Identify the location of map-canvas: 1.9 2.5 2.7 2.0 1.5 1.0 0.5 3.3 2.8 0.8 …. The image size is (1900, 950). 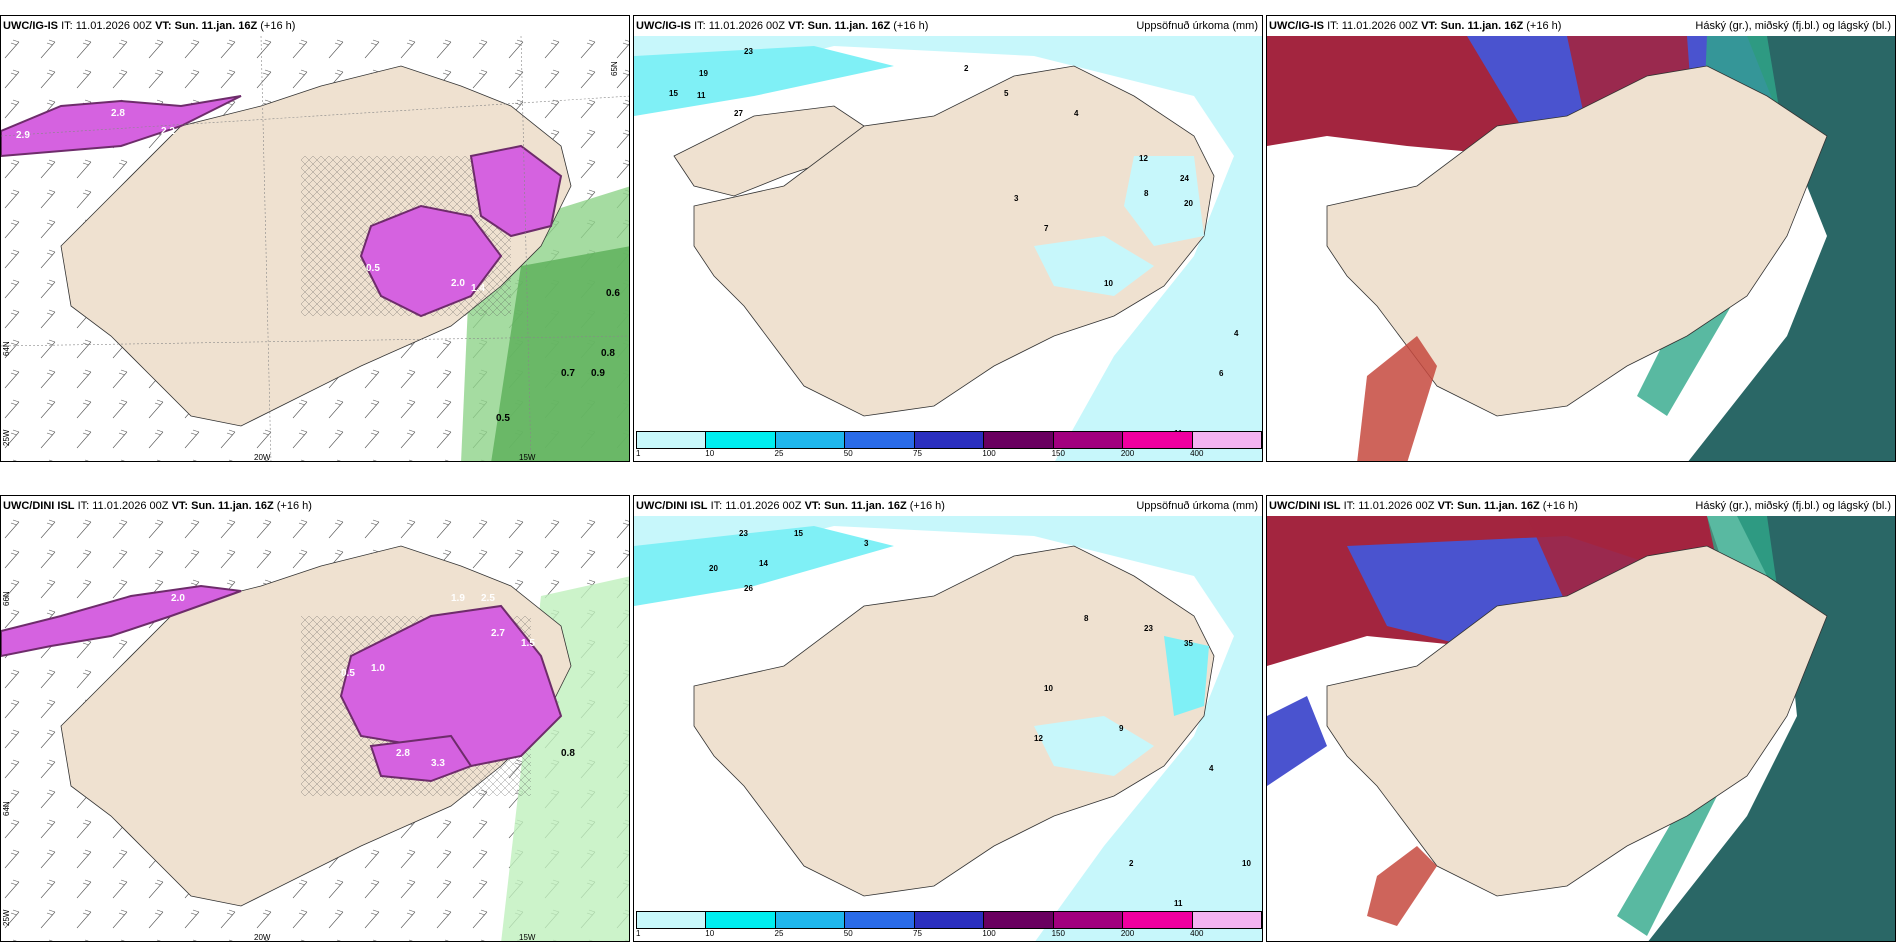
(315, 729).